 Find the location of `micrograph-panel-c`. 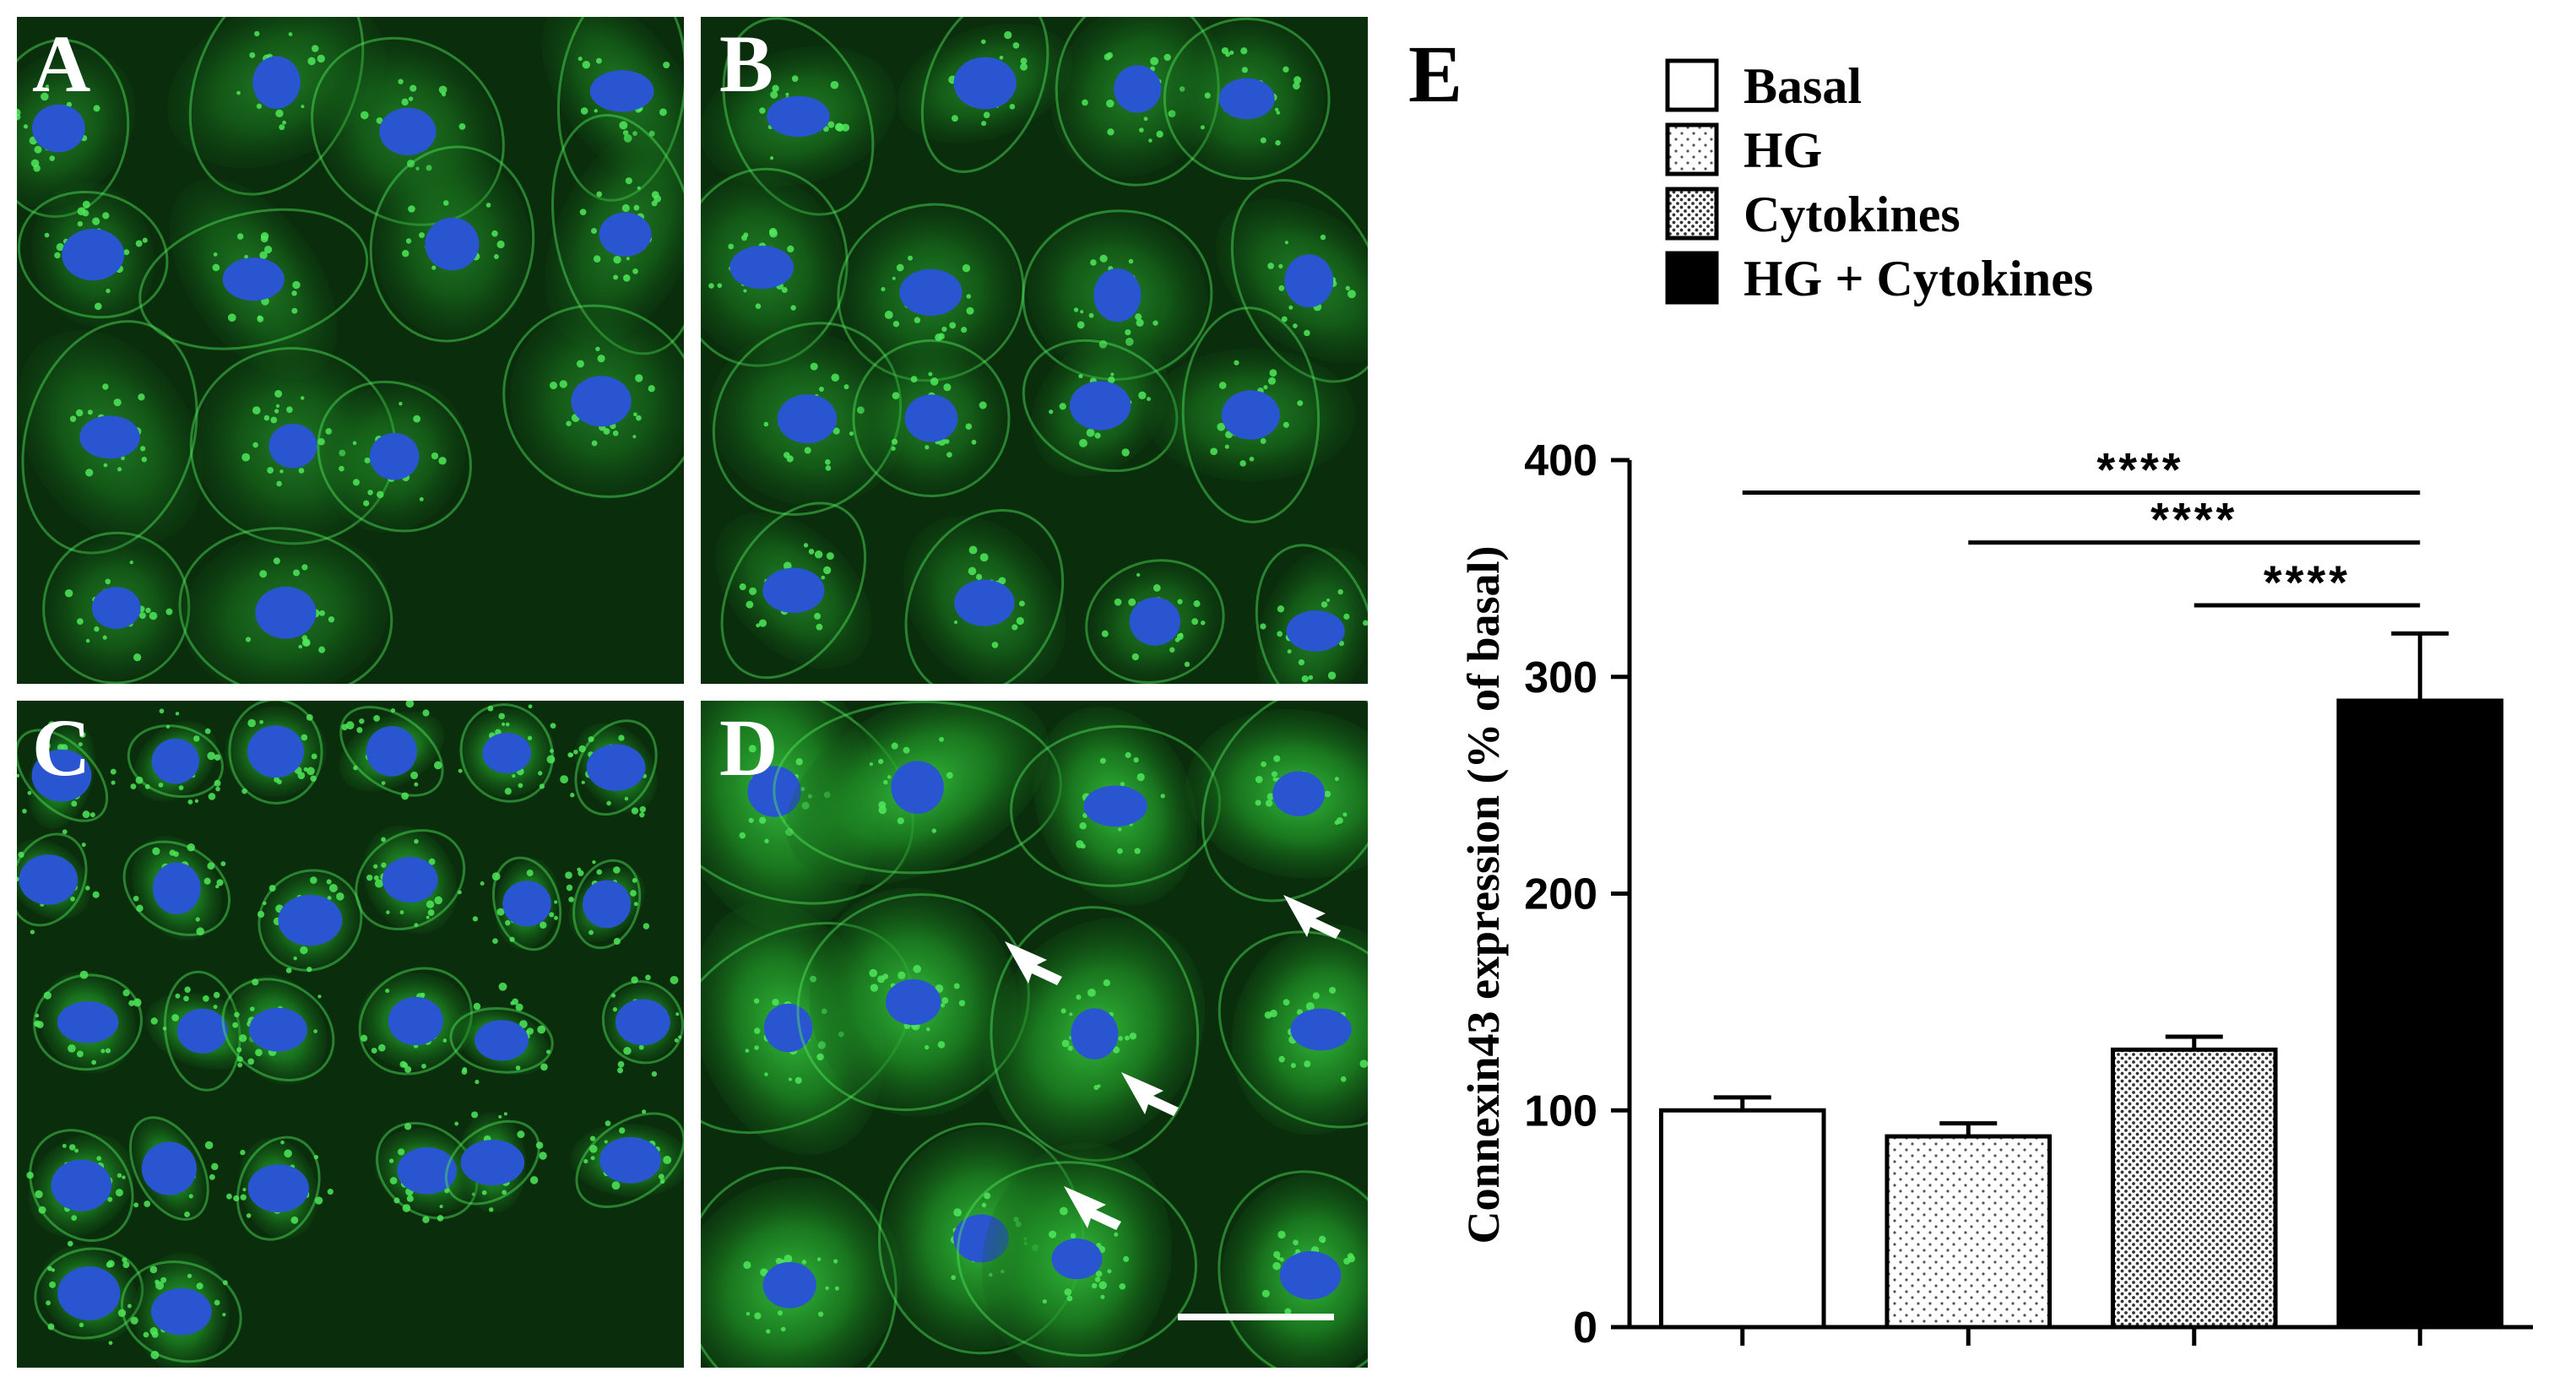

micrograph-panel-c is located at coordinates (346, 1035).